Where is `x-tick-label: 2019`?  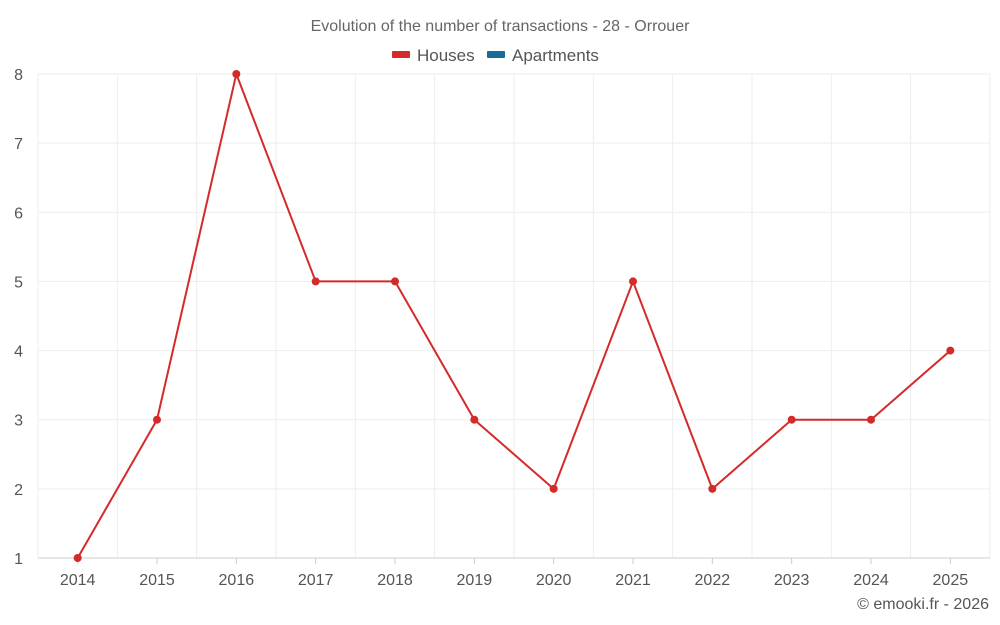
x-tick-label: 2019 is located at coordinates (475, 580).